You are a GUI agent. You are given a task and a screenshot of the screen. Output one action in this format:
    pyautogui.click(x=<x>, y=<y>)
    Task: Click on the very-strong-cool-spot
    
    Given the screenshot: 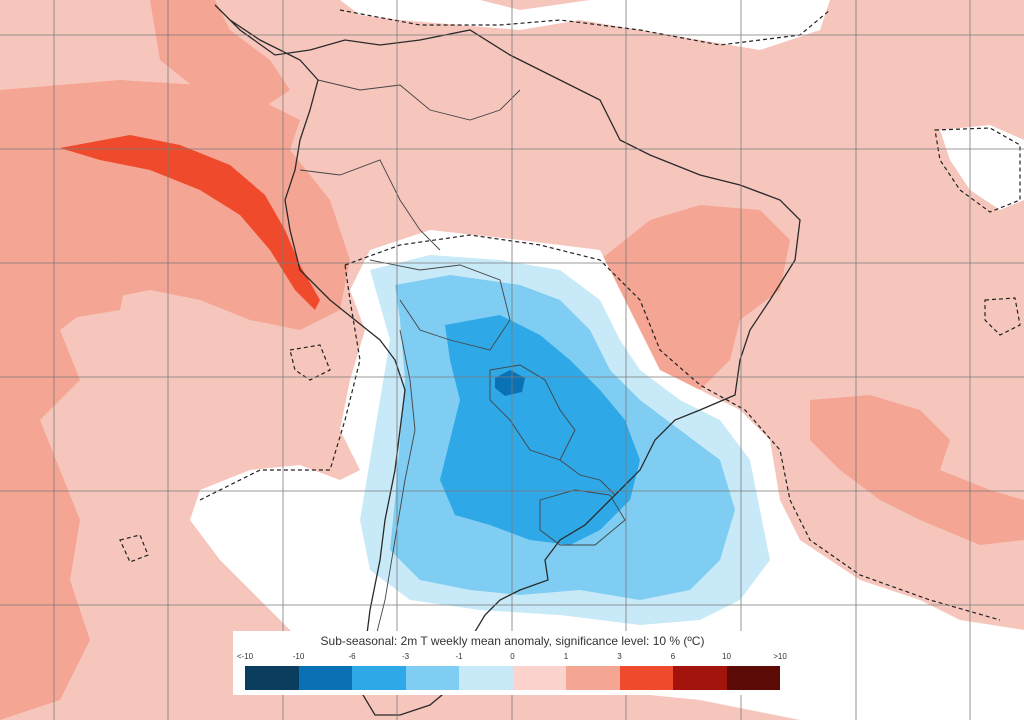 What is the action you would take?
    pyautogui.click(x=510, y=383)
    